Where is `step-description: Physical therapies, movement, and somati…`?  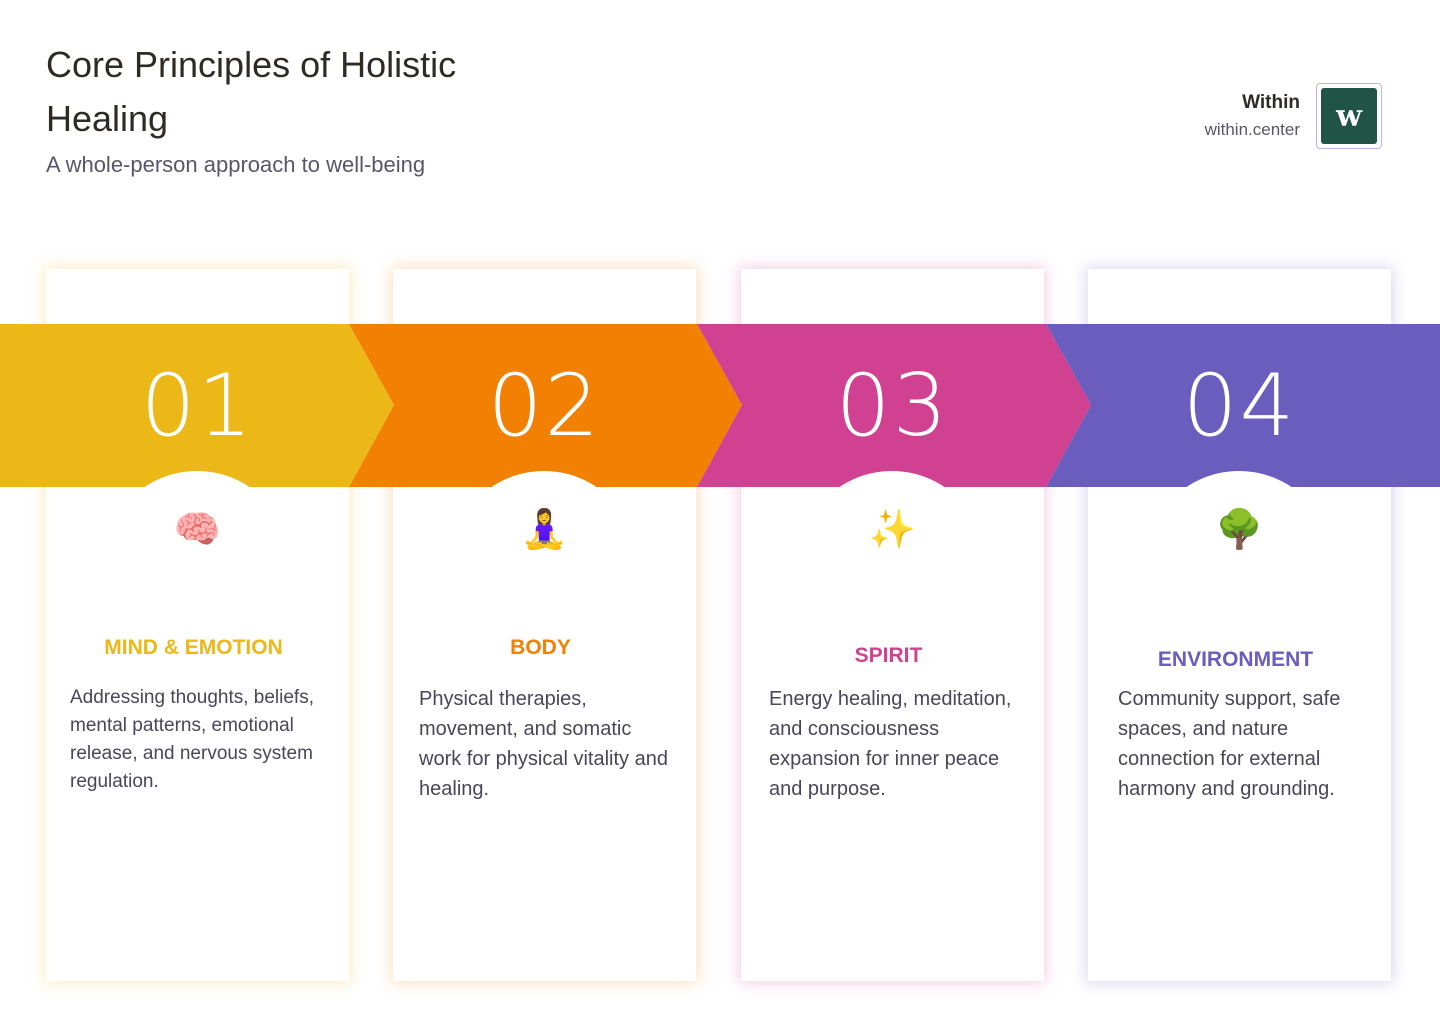 step-description: Physical therapies, movement, and somati… is located at coordinates (543, 744).